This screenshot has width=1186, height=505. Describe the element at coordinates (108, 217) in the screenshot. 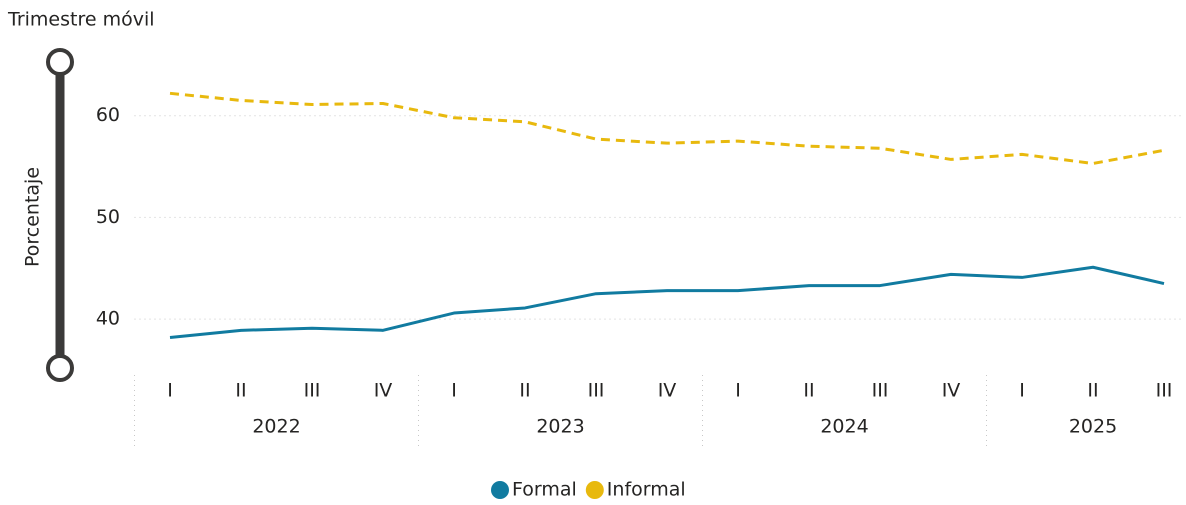

I see `y-tick-label: 50` at that location.